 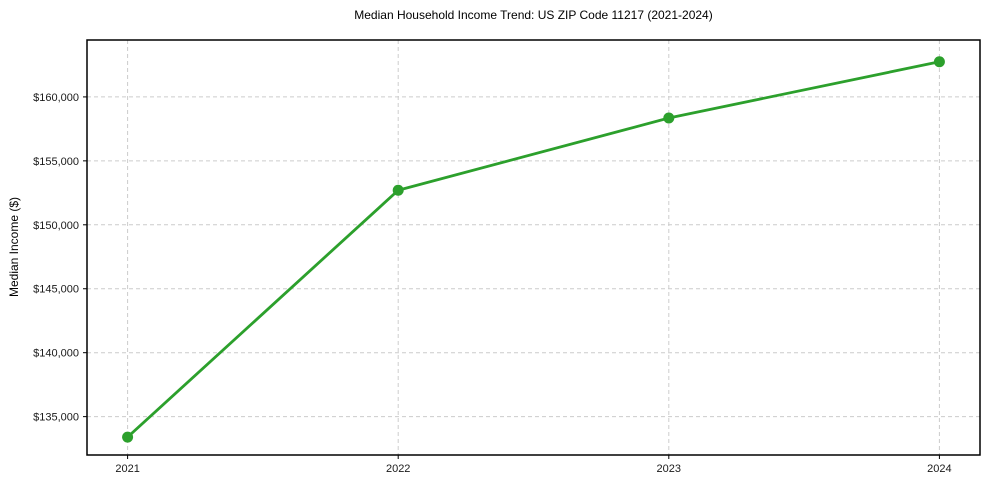 I want to click on y-tick-label: $160,000, so click(x=56, y=98).